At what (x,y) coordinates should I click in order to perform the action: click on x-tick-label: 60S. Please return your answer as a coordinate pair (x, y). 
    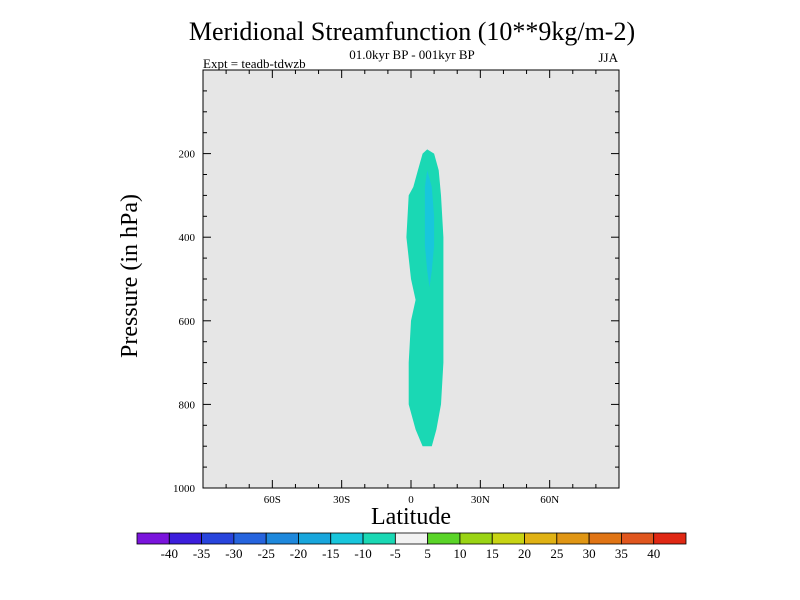
    Looking at the image, I should click on (272, 500).